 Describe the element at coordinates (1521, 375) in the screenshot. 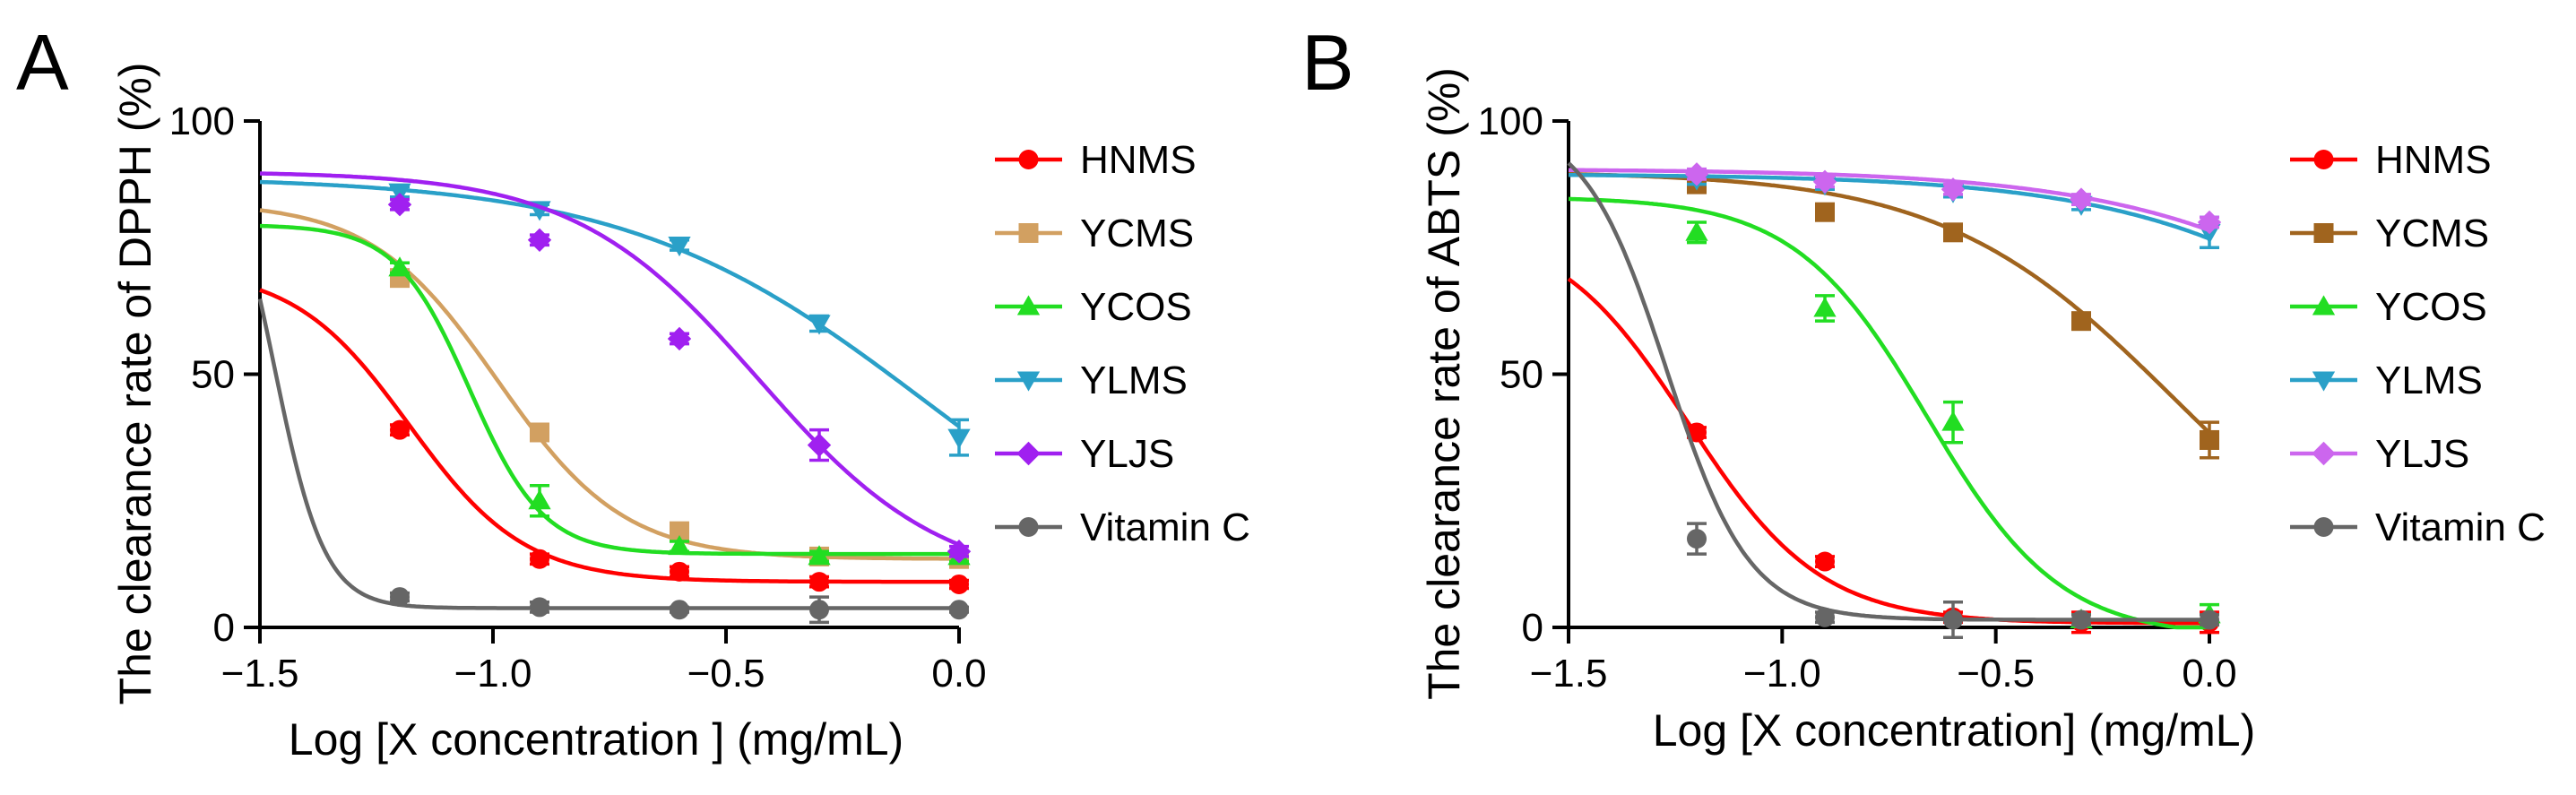

I see `y-tick-label: 50` at that location.